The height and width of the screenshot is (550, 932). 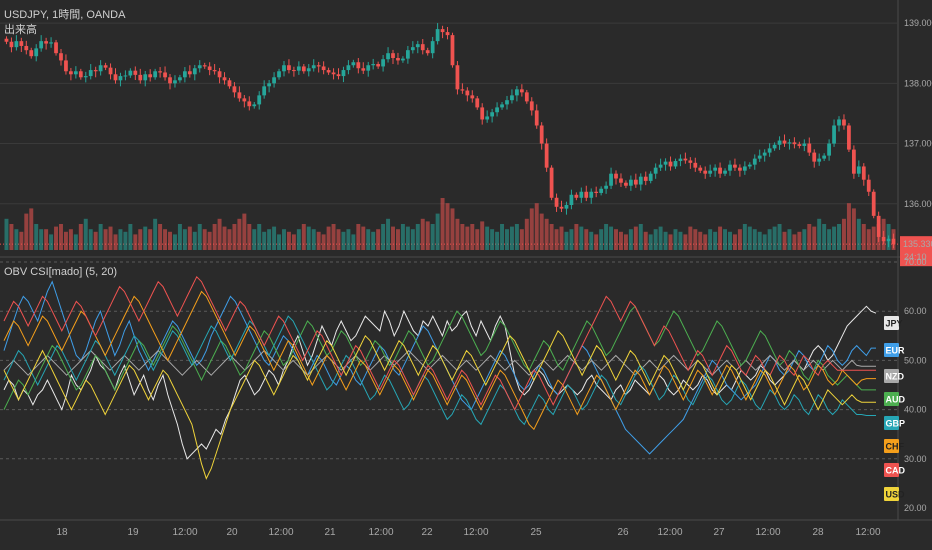 What do you see at coordinates (20, 30) in the screenshot?
I see `volume-label: 出来高` at bounding box center [20, 30].